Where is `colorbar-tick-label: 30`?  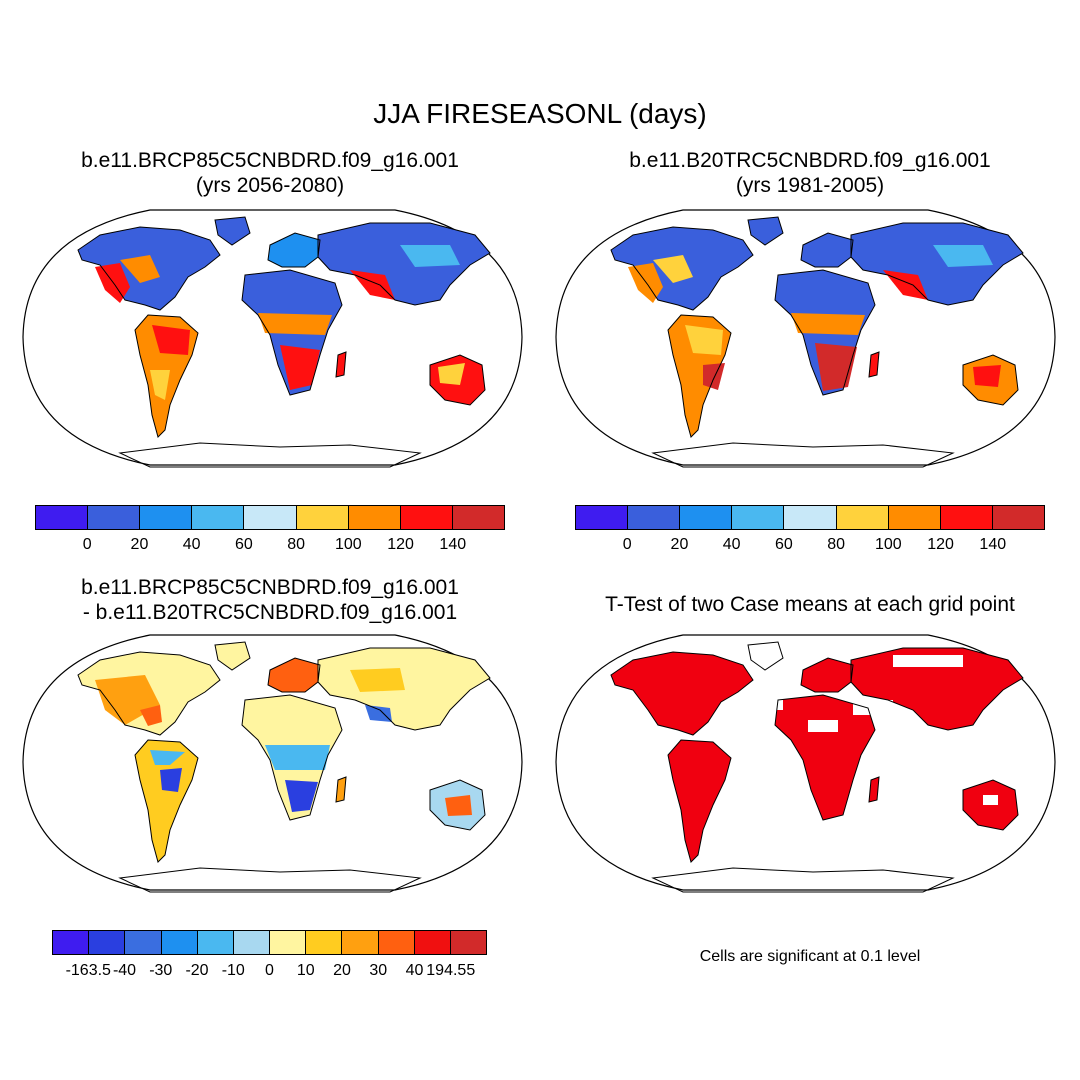
colorbar-tick-label: 30 is located at coordinates (378, 970).